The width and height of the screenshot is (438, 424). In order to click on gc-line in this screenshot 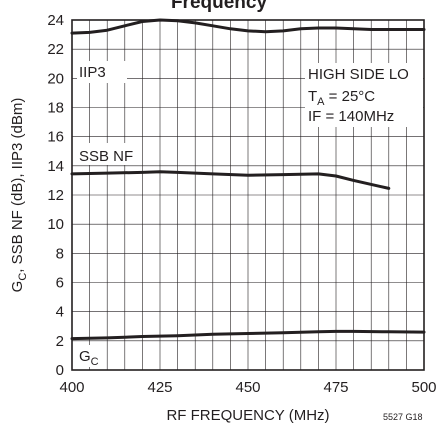, I will do `click(248, 335)`.